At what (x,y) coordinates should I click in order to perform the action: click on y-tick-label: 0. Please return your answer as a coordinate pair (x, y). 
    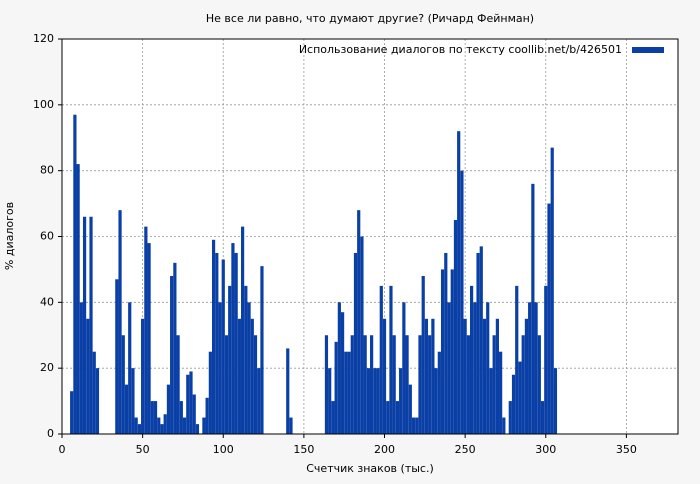
    Looking at the image, I should click on (50, 433).